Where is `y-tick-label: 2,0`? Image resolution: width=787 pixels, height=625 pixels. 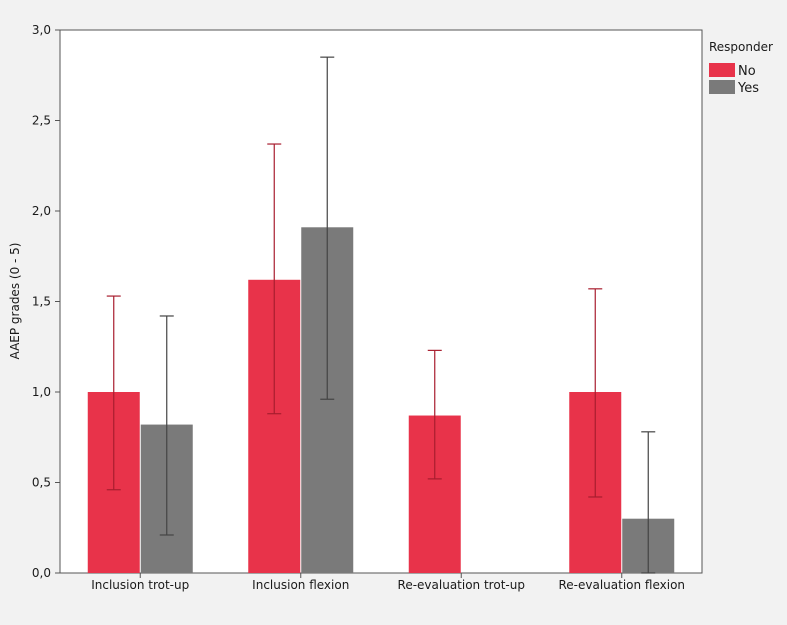
y-tick-label: 2,0 is located at coordinates (41, 211).